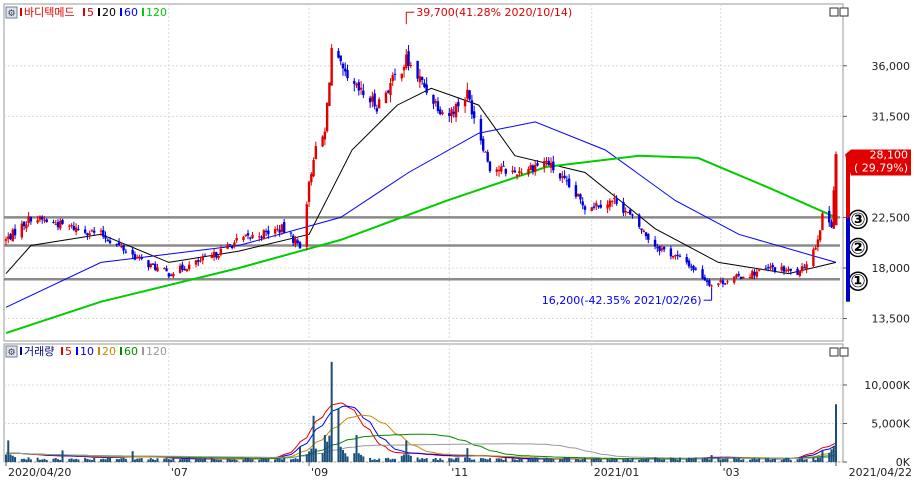  What do you see at coordinates (21, 12) in the screenshot?
I see `legend-swatch` at bounding box center [21, 12].